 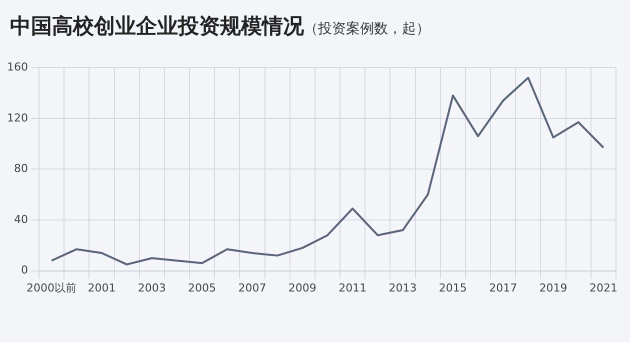 What do you see at coordinates (102, 287) in the screenshot?
I see `x-tick-label: 2001` at bounding box center [102, 287].